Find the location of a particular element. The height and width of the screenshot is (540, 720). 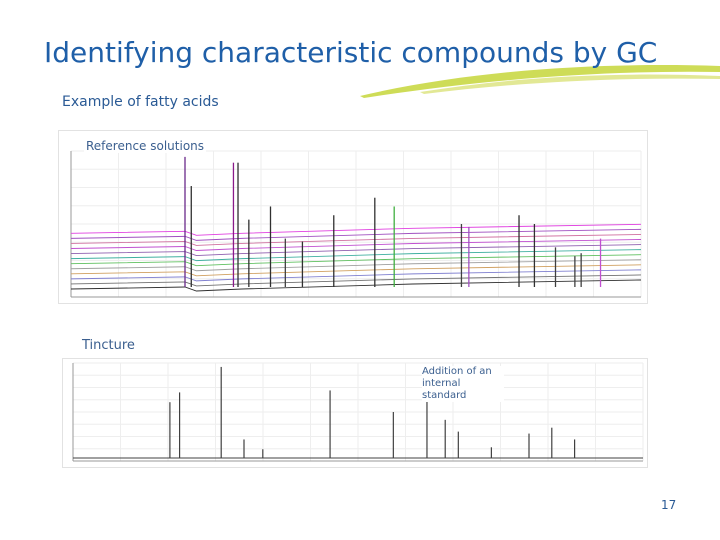

page-number: 17 is located at coordinates (669, 505).